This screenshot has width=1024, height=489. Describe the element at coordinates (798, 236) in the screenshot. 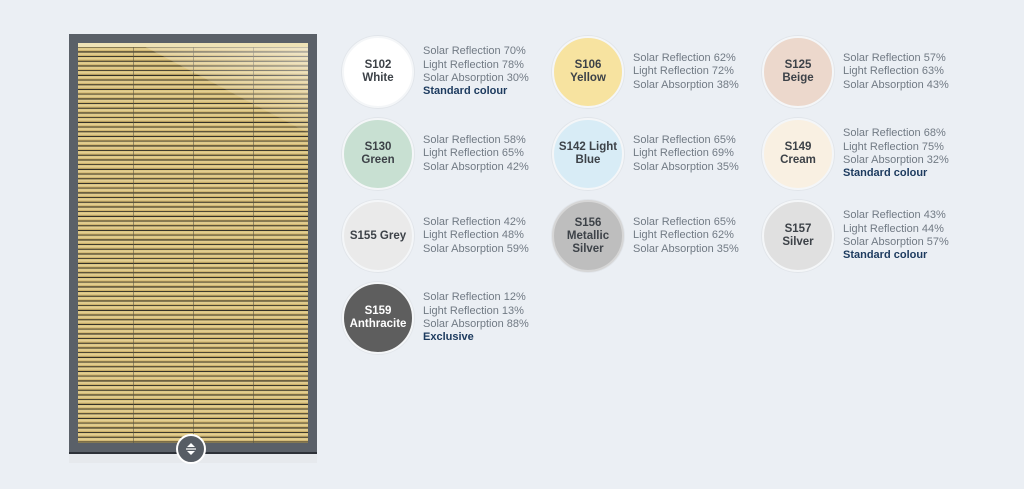

I see `colour-swatch-button: S157 Silver` at that location.